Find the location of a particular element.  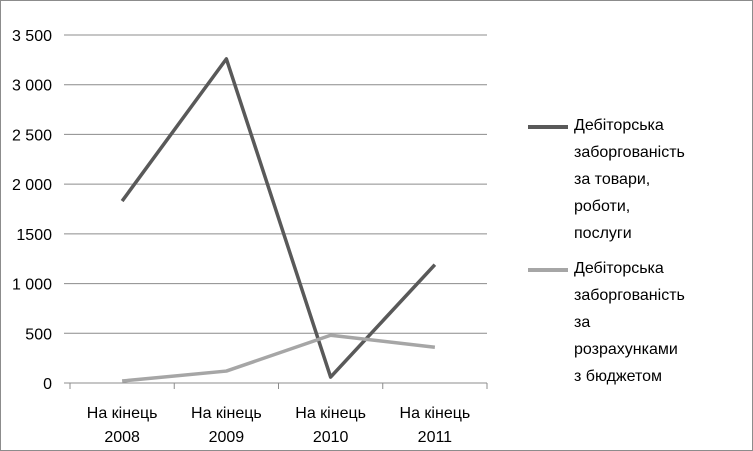

y-tick-label: 1 000 is located at coordinates (32, 285).